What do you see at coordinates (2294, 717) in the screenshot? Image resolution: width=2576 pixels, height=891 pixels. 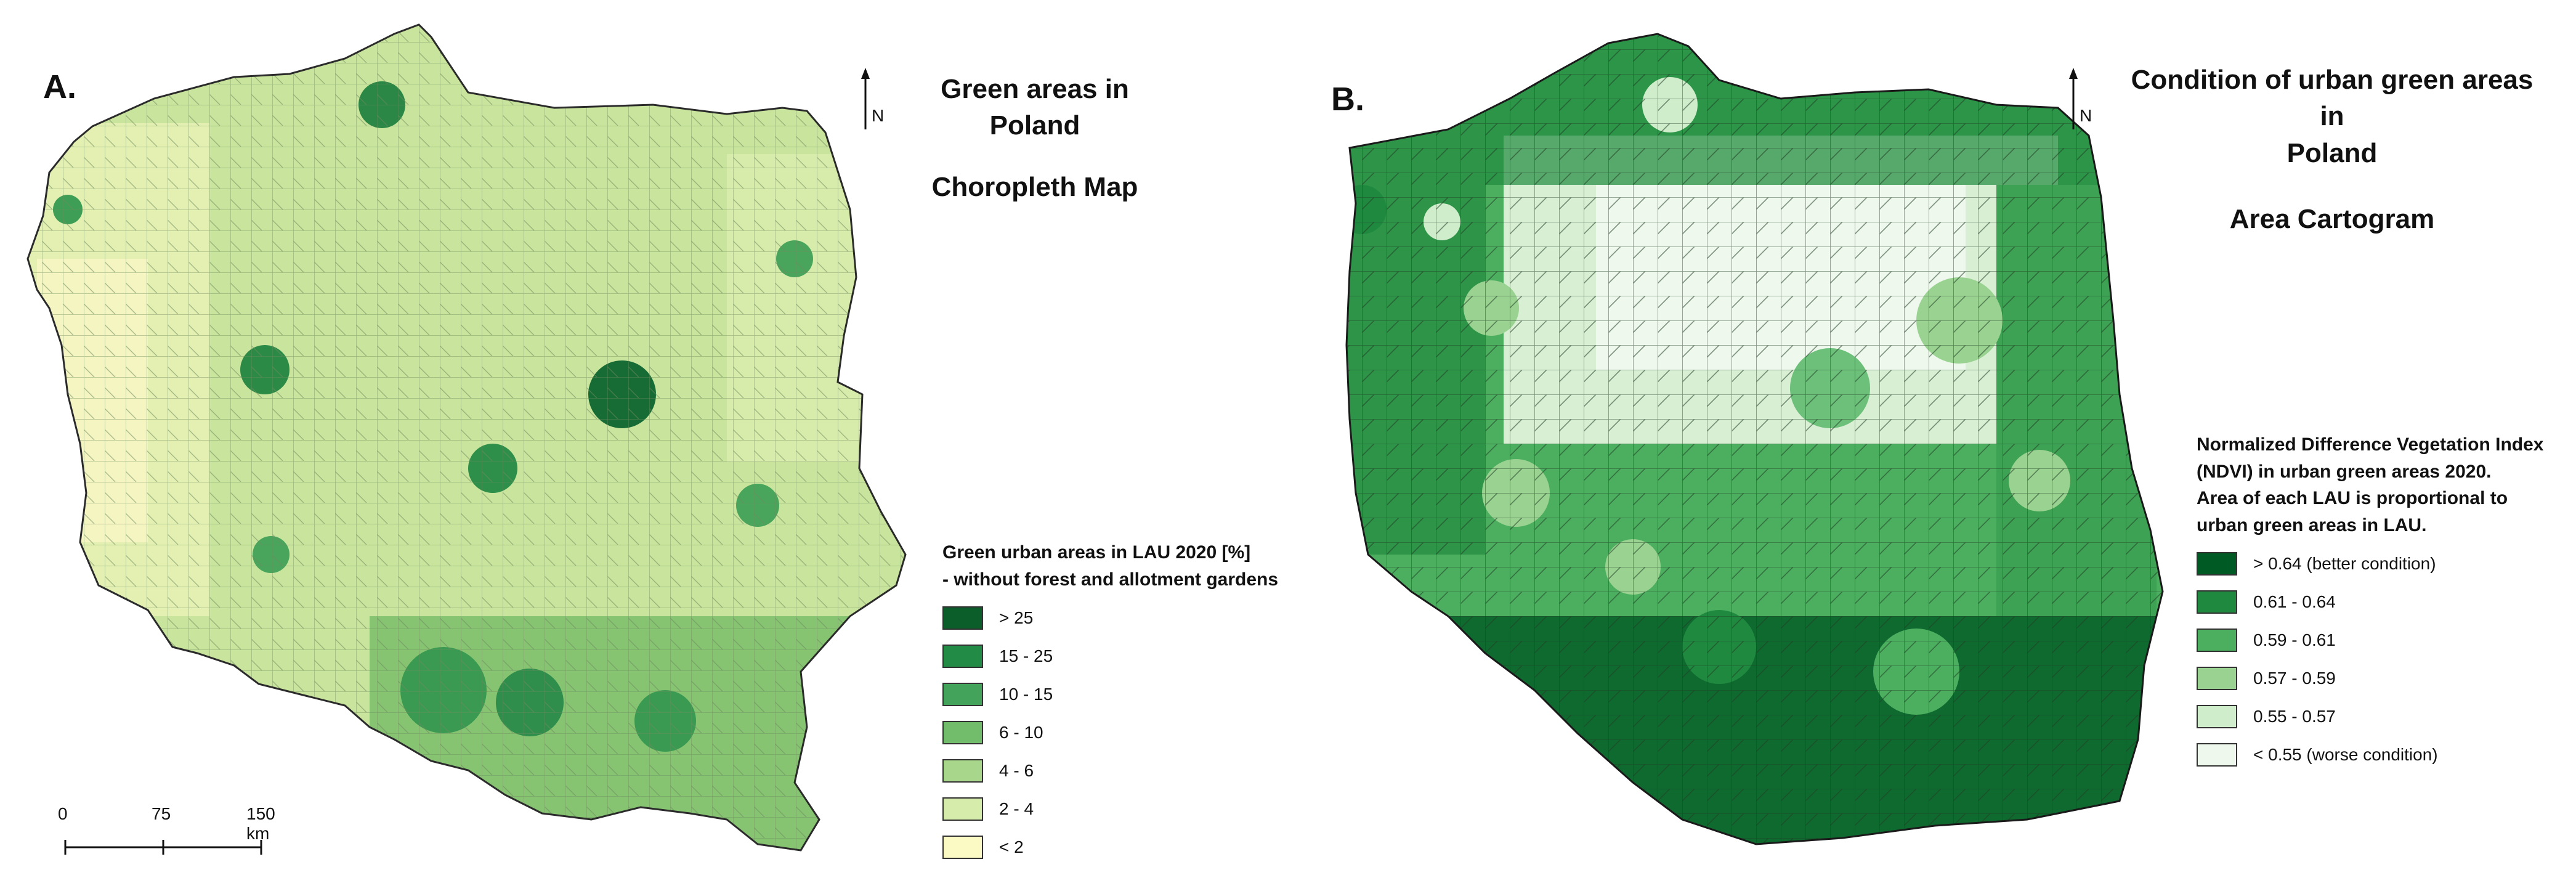 I see `legend-label: 0.55 - 0.57` at bounding box center [2294, 717].